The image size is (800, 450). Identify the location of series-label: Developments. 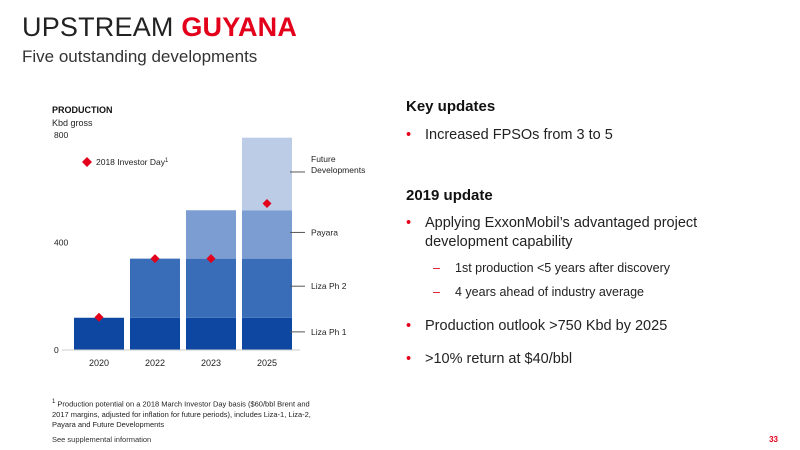
(338, 170).